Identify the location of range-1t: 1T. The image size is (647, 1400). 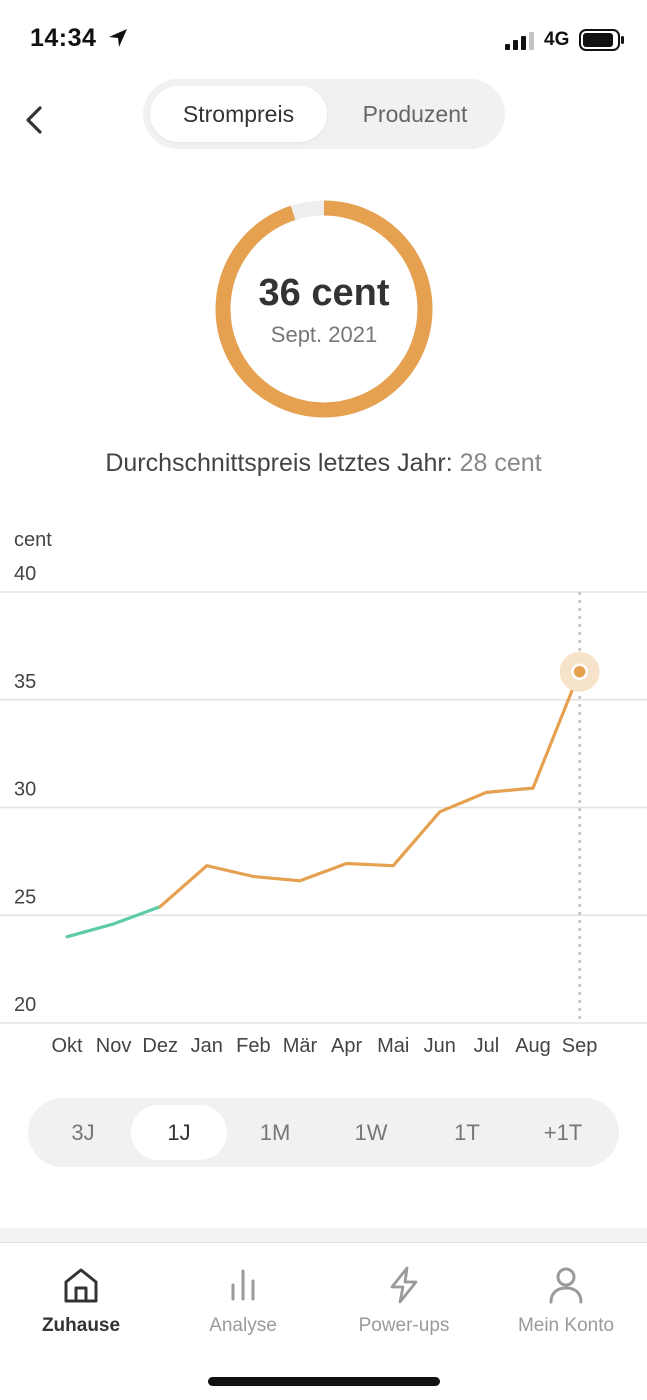
(467, 1132).